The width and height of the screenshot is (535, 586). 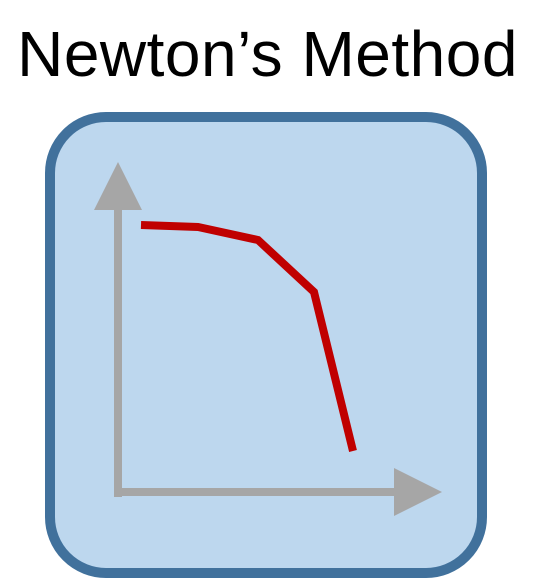 I want to click on page-title: Newton’s Method, so click(x=267, y=54).